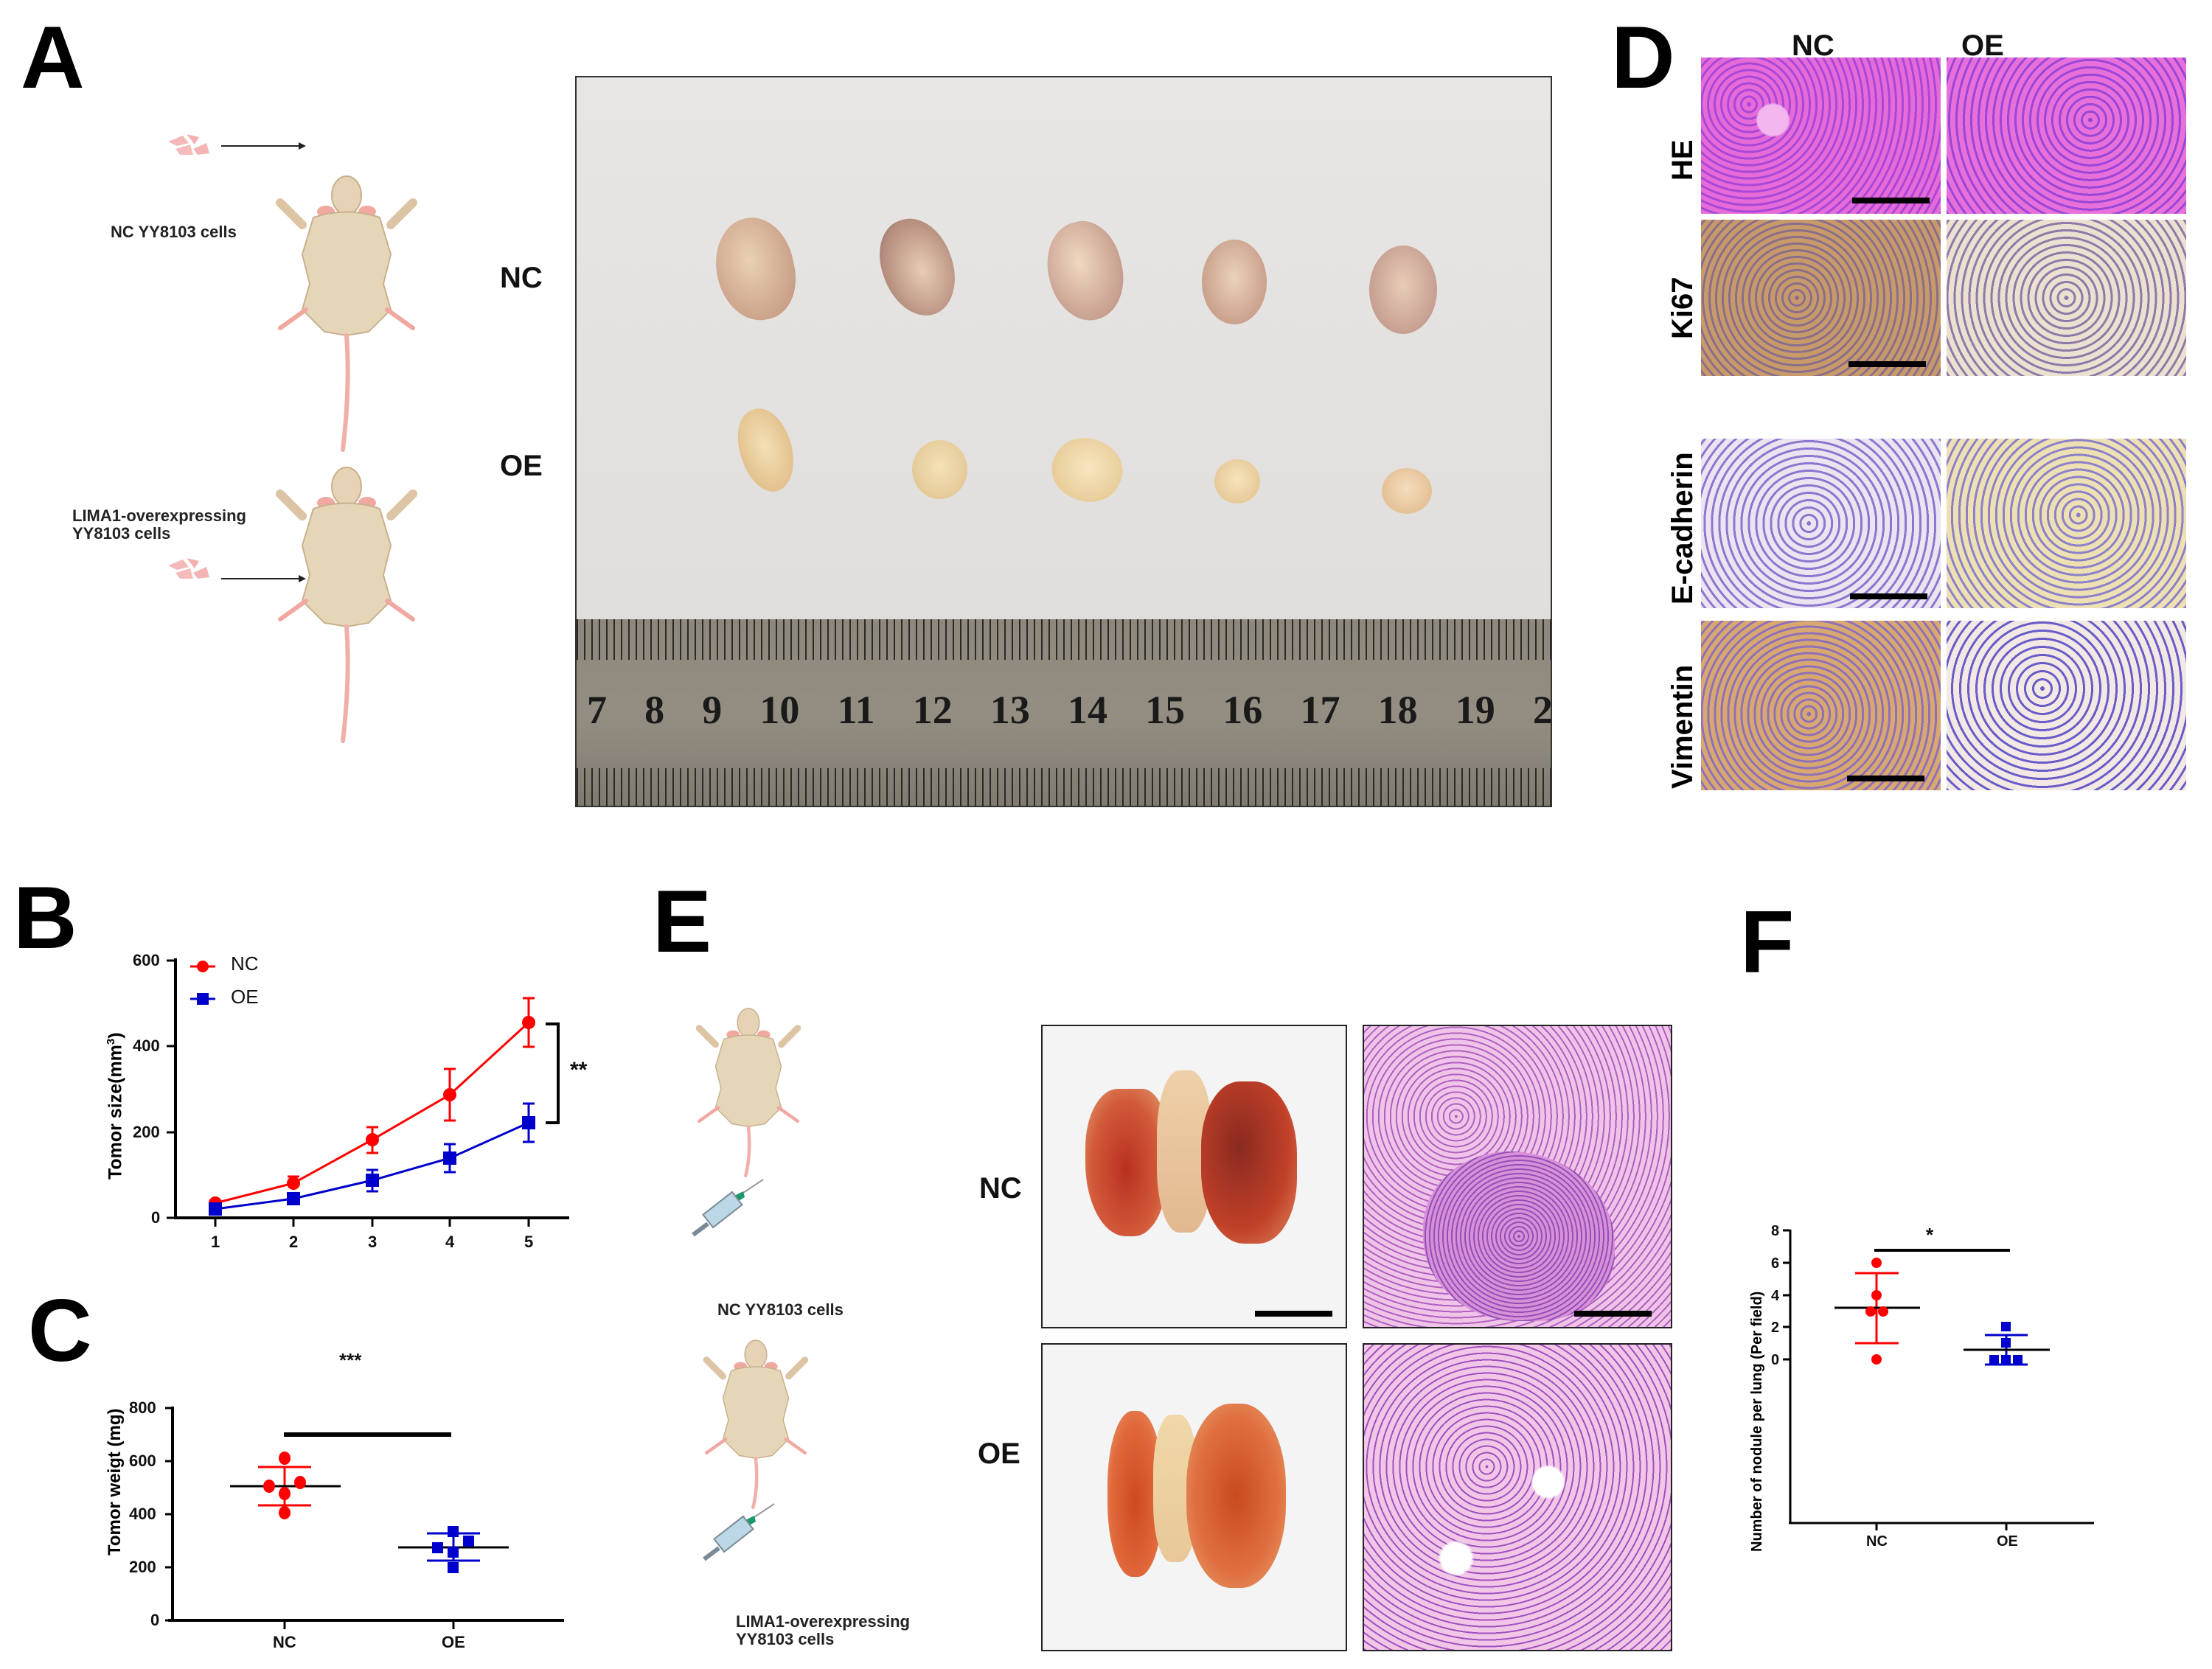  What do you see at coordinates (2066, 705) in the screenshot?
I see `micrograph-vimentin-oe` at bounding box center [2066, 705].